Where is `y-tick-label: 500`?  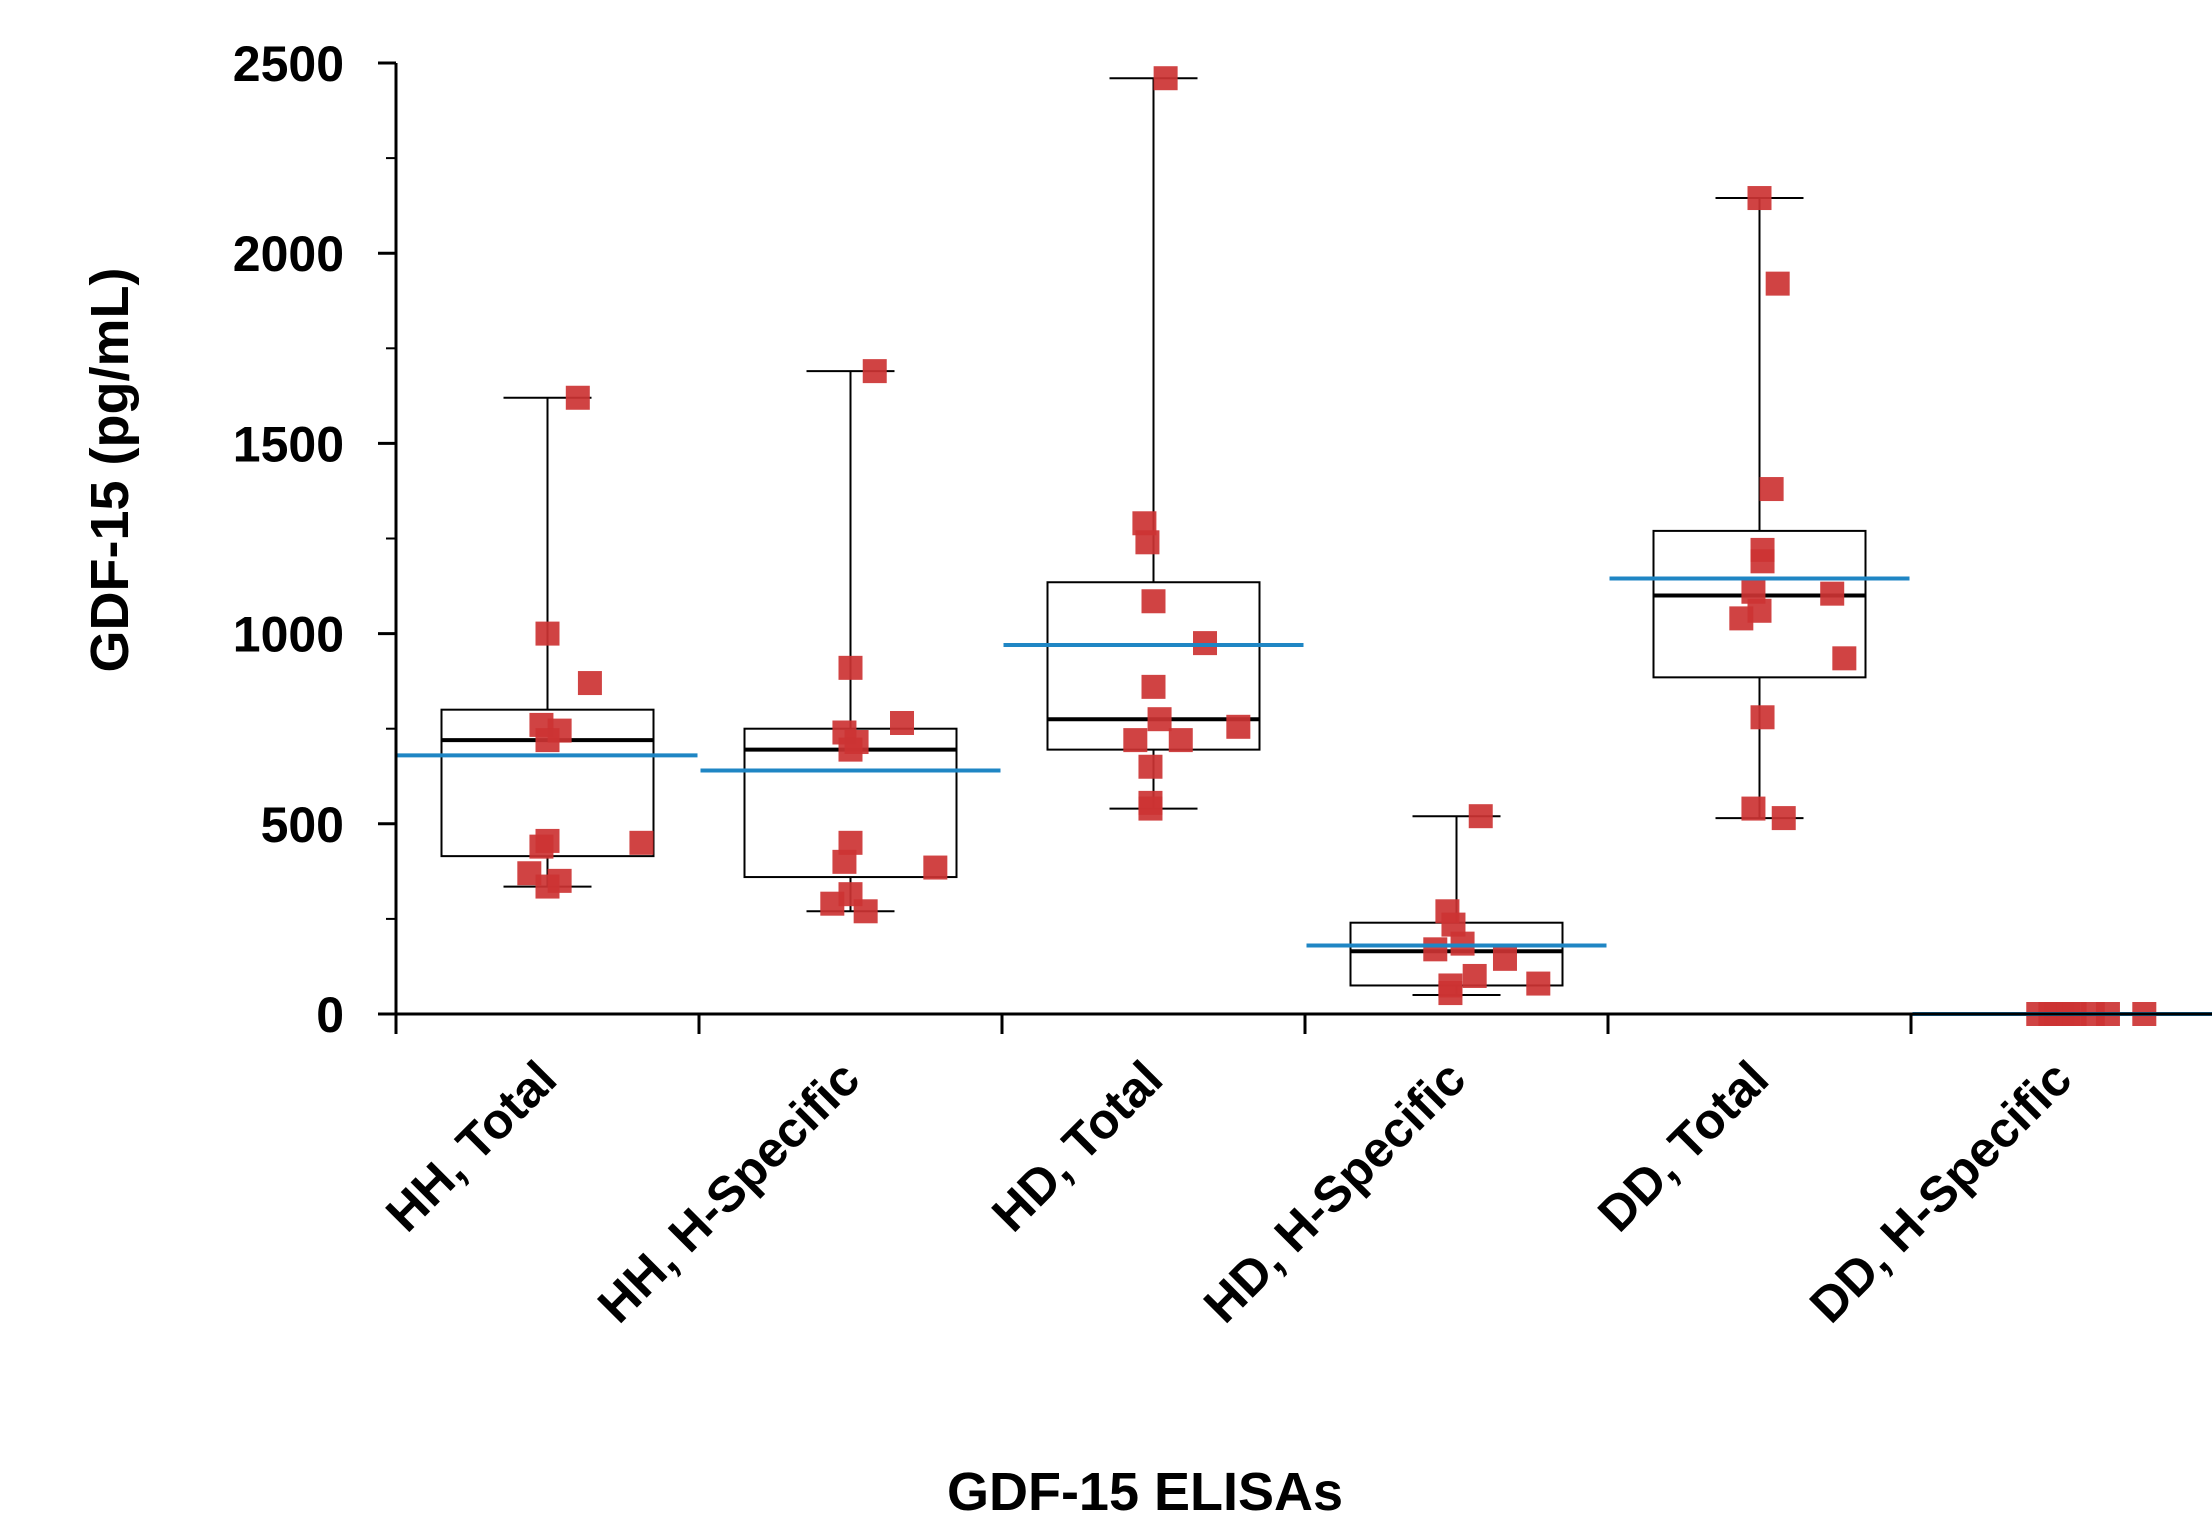 y-tick-label: 500 is located at coordinates (302, 825).